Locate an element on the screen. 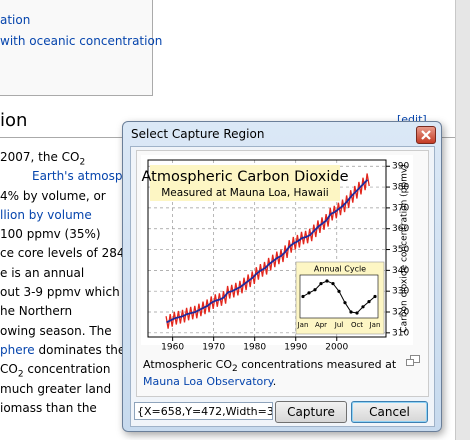 The image size is (470, 440). close-button is located at coordinates (426, 135).